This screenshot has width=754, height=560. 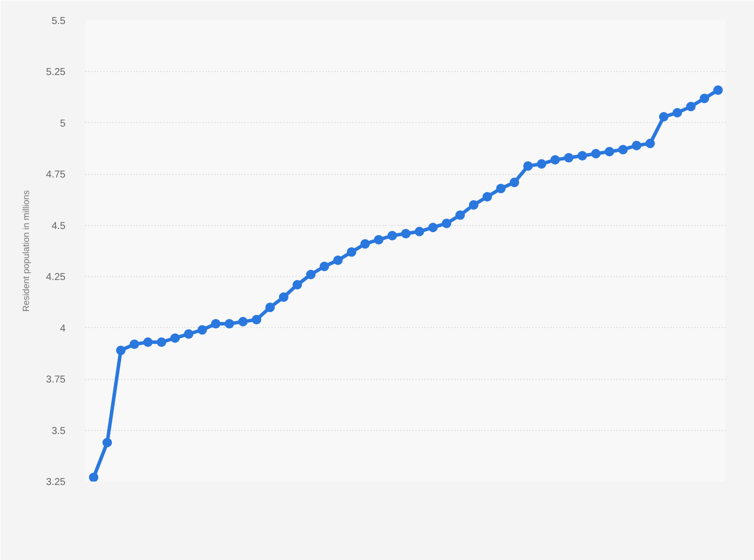 I want to click on y-tick-label: 3.25, so click(x=56, y=482).